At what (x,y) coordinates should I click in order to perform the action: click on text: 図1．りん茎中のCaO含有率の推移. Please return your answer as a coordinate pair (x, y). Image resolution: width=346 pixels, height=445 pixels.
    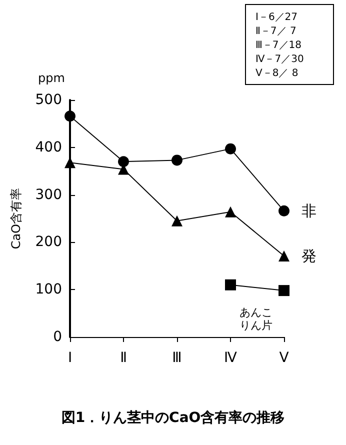
    Looking at the image, I should click on (173, 417).